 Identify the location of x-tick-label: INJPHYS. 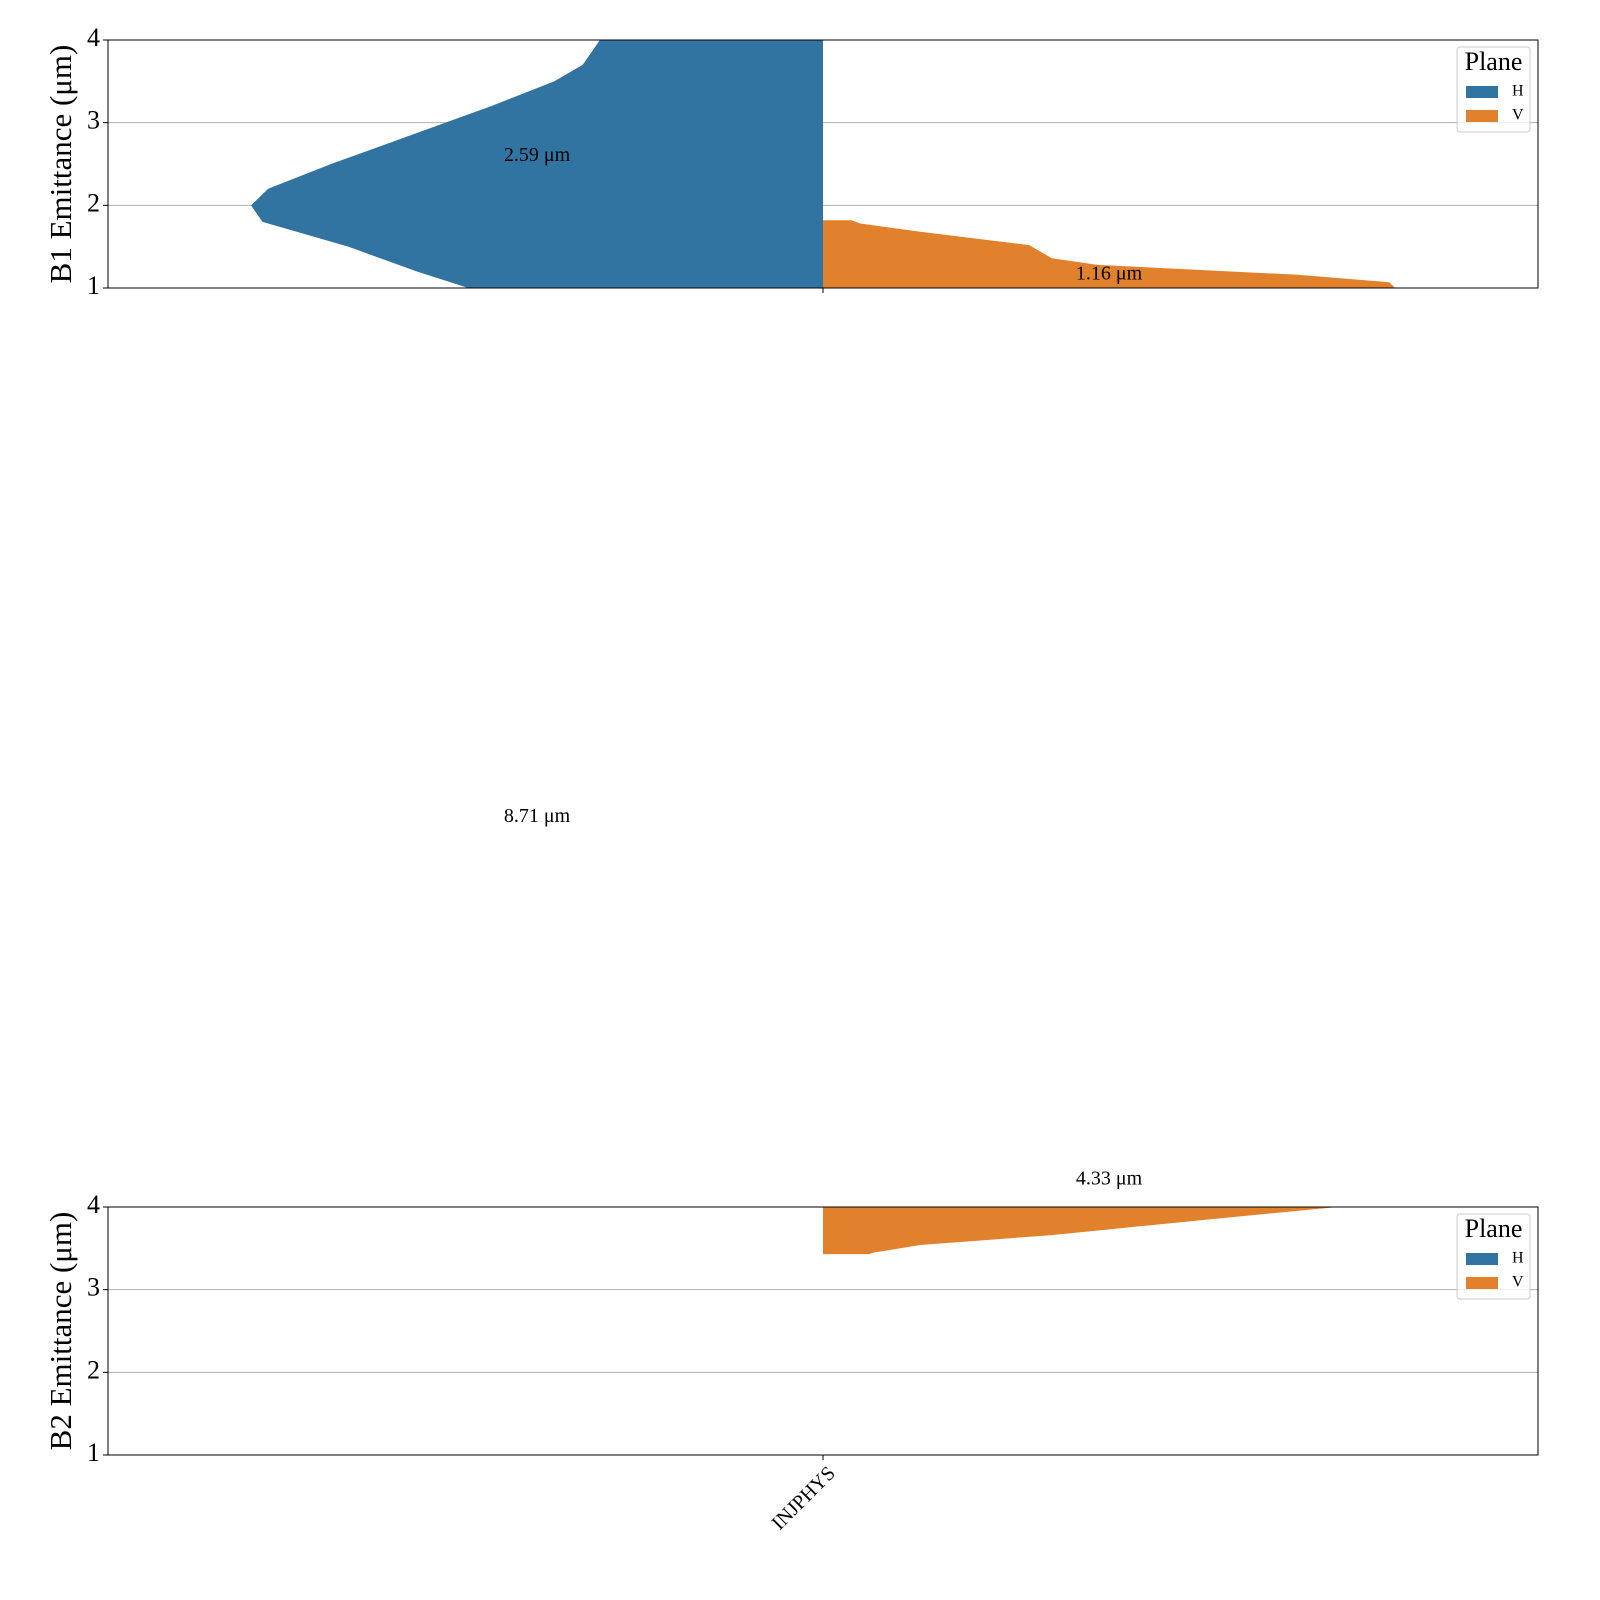
(804, 1498).